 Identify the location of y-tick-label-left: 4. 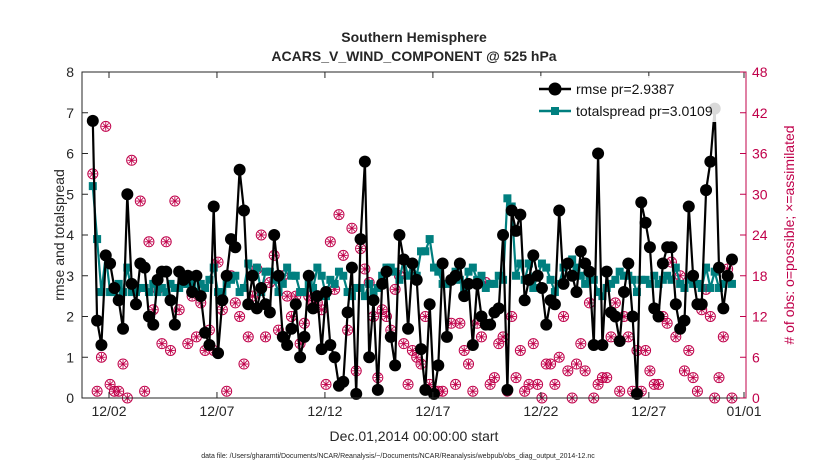
(70, 235).